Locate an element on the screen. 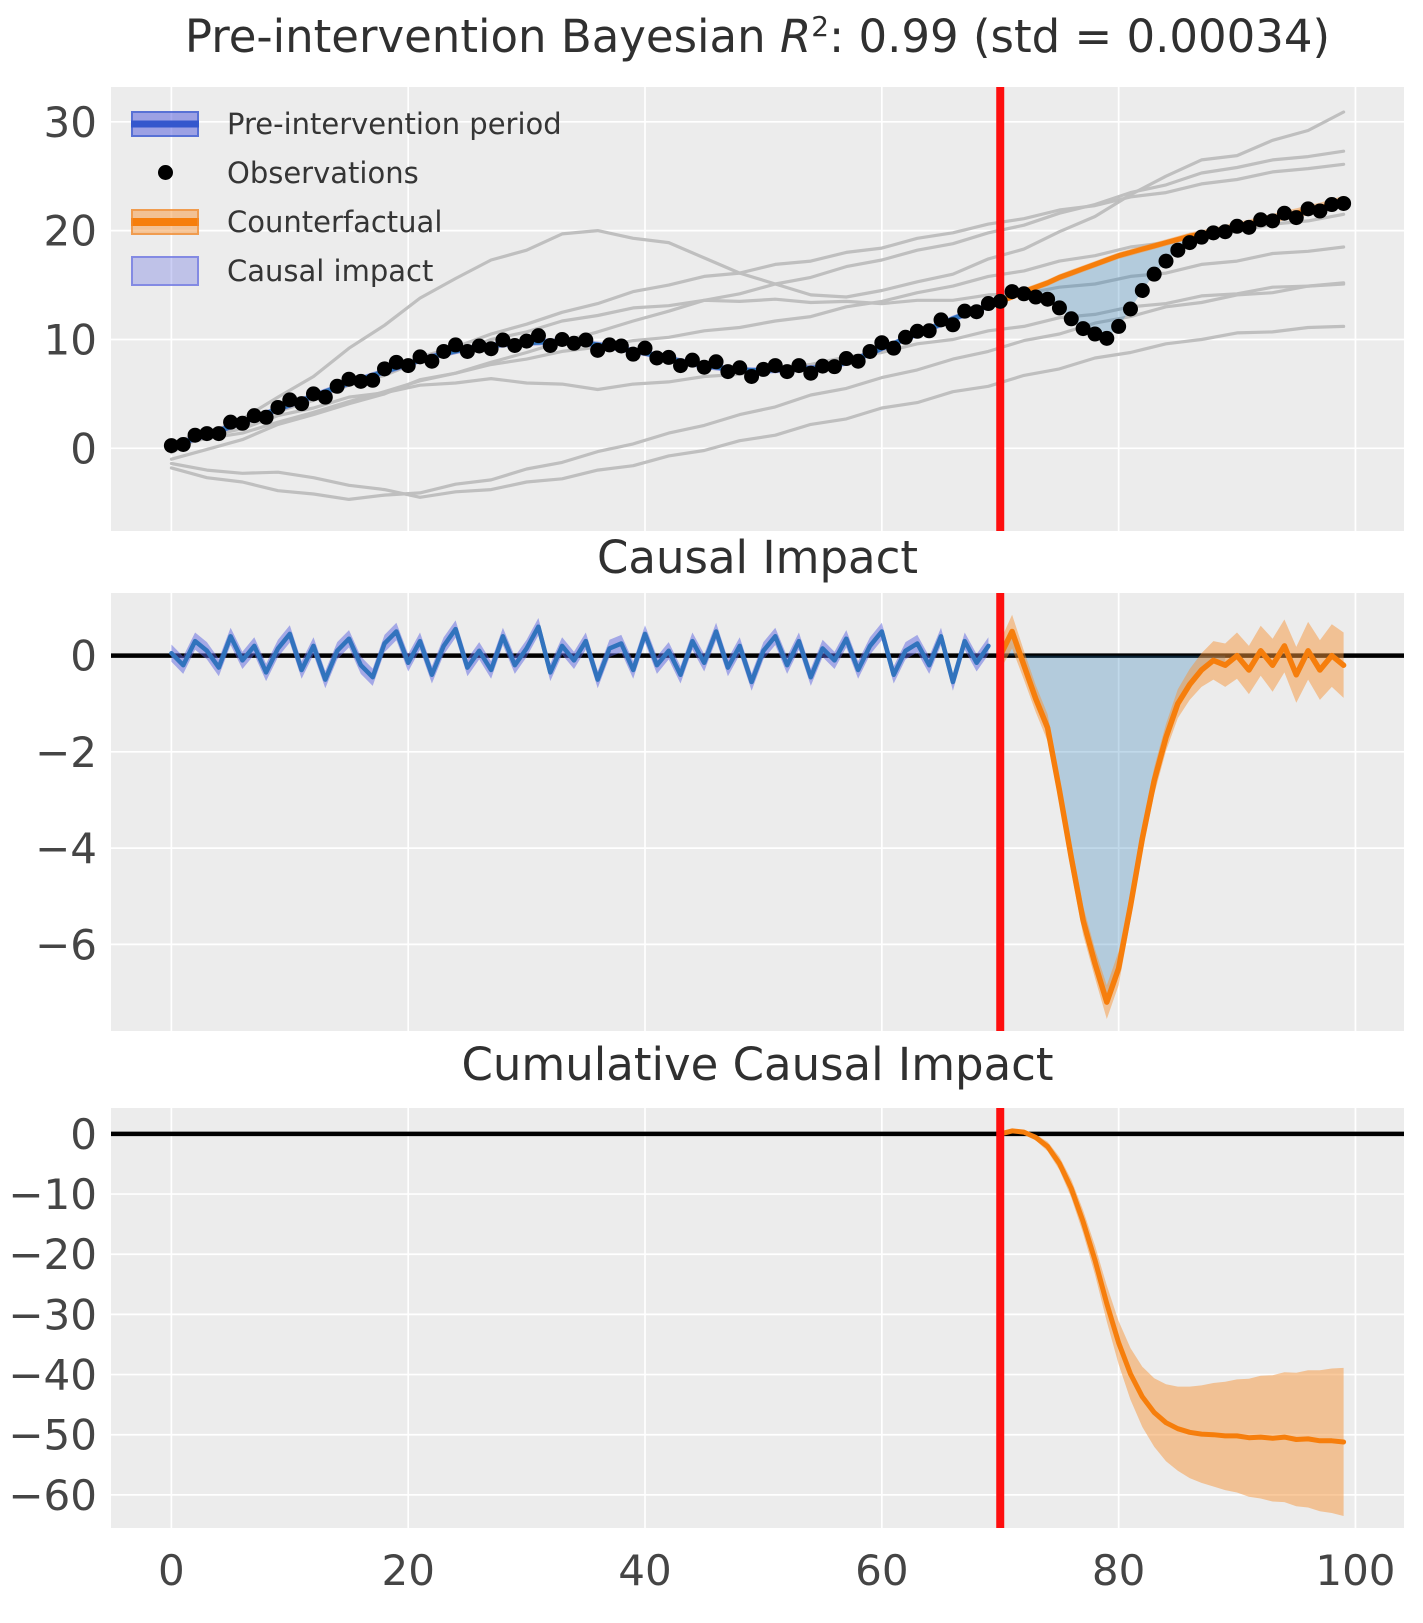 The height and width of the screenshot is (1623, 1423). impact-band is located at coordinates (1172, 816).